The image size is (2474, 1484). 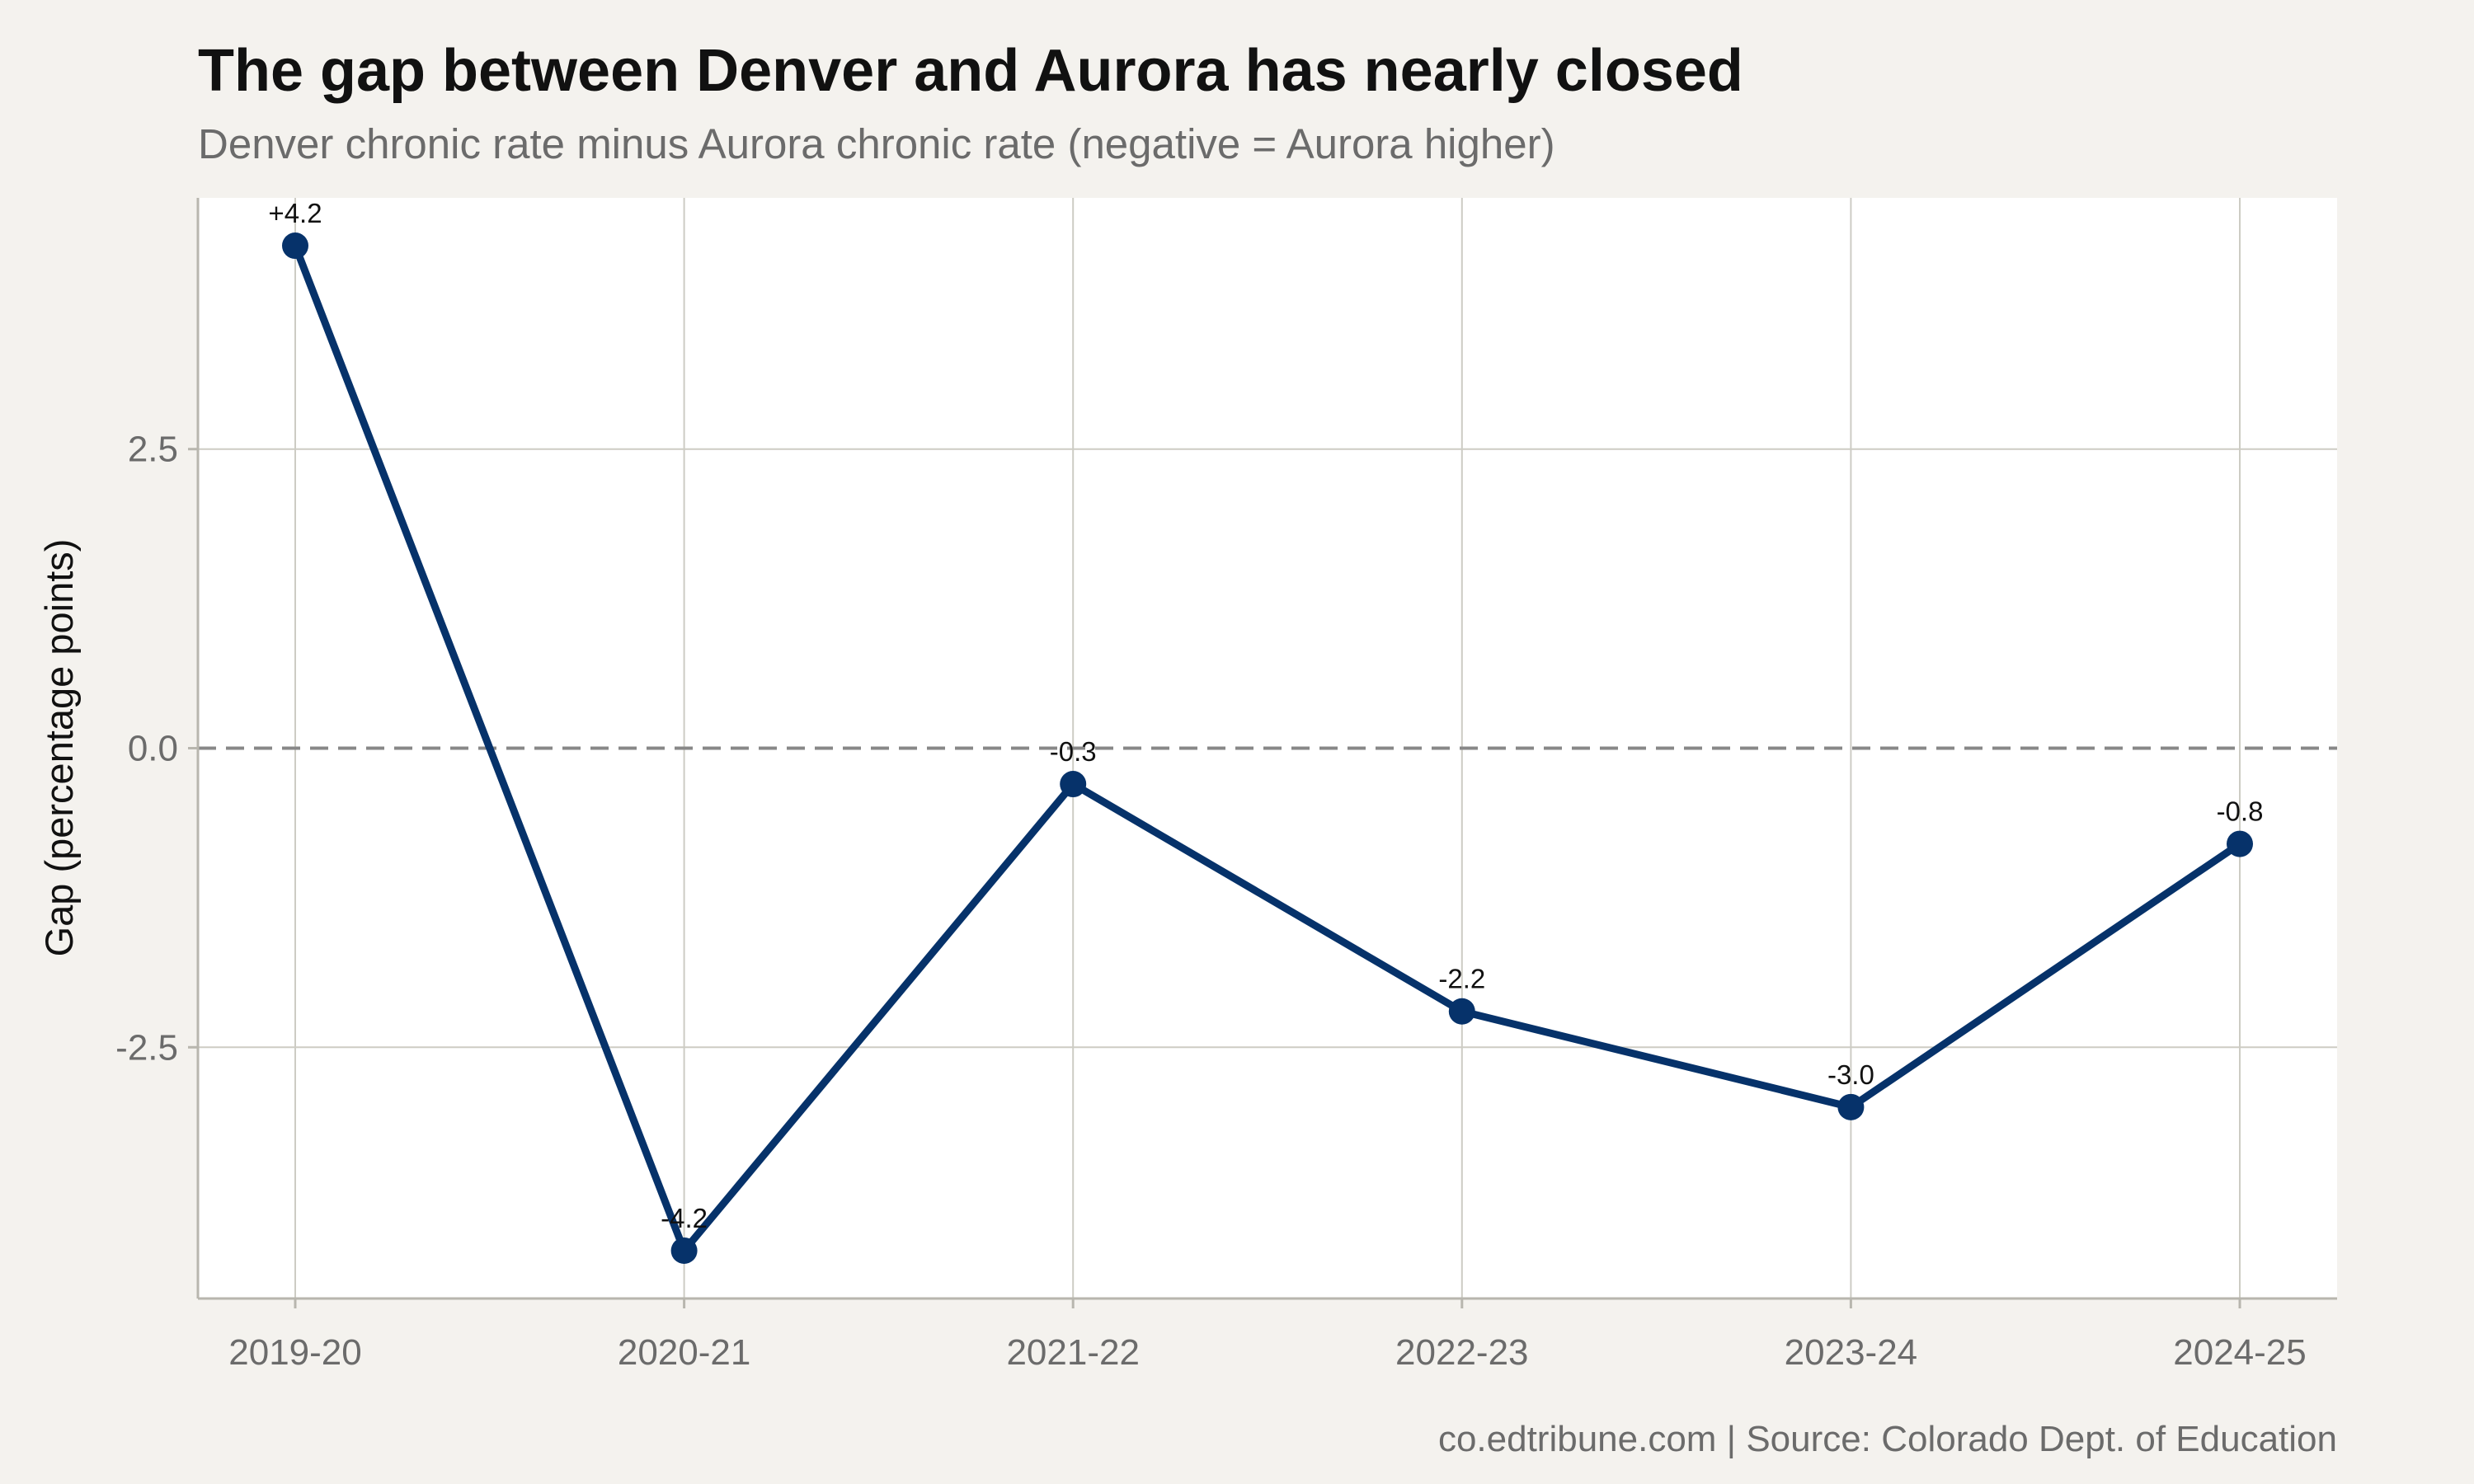 What do you see at coordinates (1073, 751) in the screenshot?
I see `data-label: -0.3` at bounding box center [1073, 751].